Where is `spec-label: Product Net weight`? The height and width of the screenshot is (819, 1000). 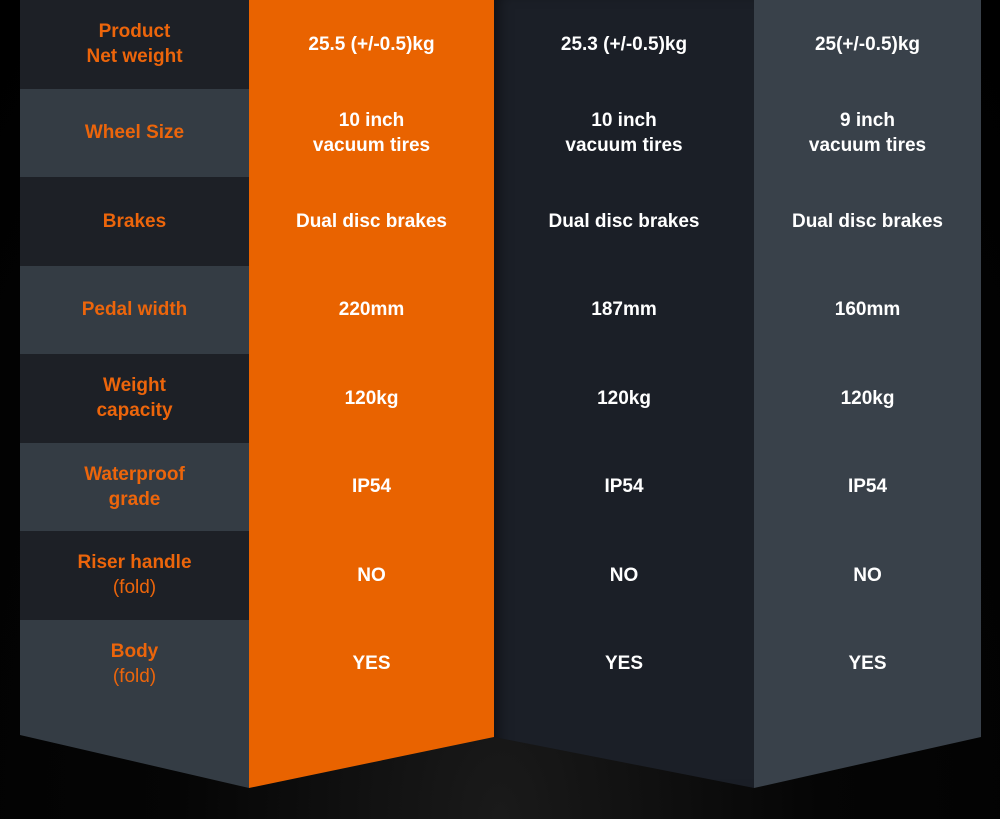 spec-label: Product Net weight is located at coordinates (134, 44).